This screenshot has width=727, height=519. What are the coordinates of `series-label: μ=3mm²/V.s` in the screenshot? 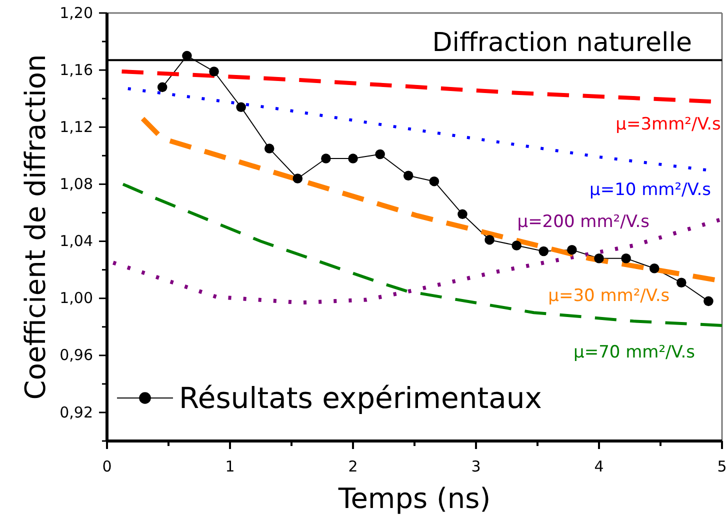 It's located at (669, 124).